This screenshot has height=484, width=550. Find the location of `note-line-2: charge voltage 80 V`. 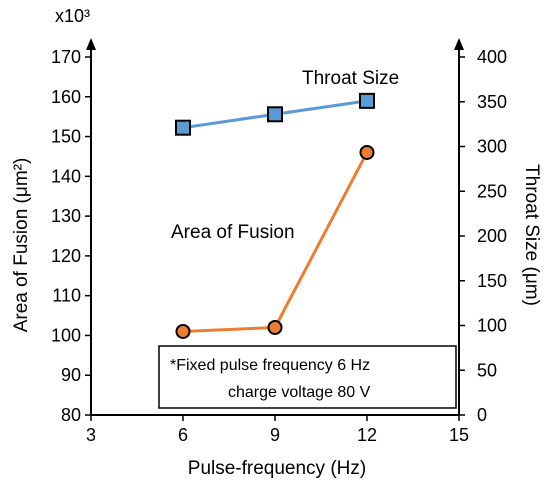

note-line-2: charge voltage 80 V is located at coordinates (299, 392).